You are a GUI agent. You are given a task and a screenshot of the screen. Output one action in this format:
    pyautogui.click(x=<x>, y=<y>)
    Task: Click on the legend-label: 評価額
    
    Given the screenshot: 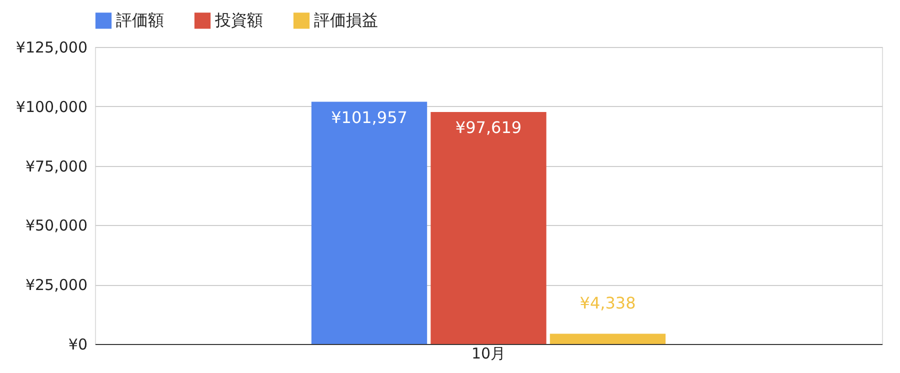 What is the action you would take?
    pyautogui.click(x=140, y=20)
    